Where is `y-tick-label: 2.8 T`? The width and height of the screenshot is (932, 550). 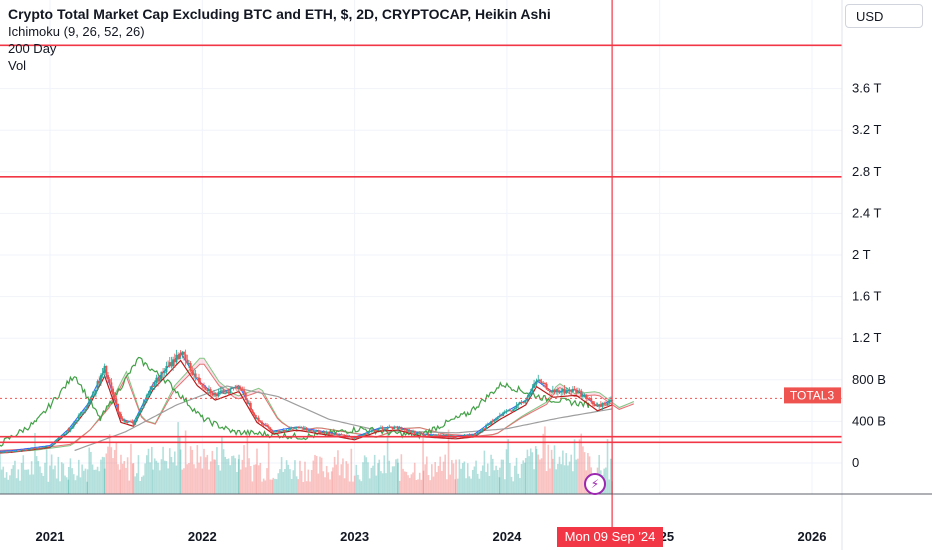
y-tick-label: 2.8 T is located at coordinates (866, 171).